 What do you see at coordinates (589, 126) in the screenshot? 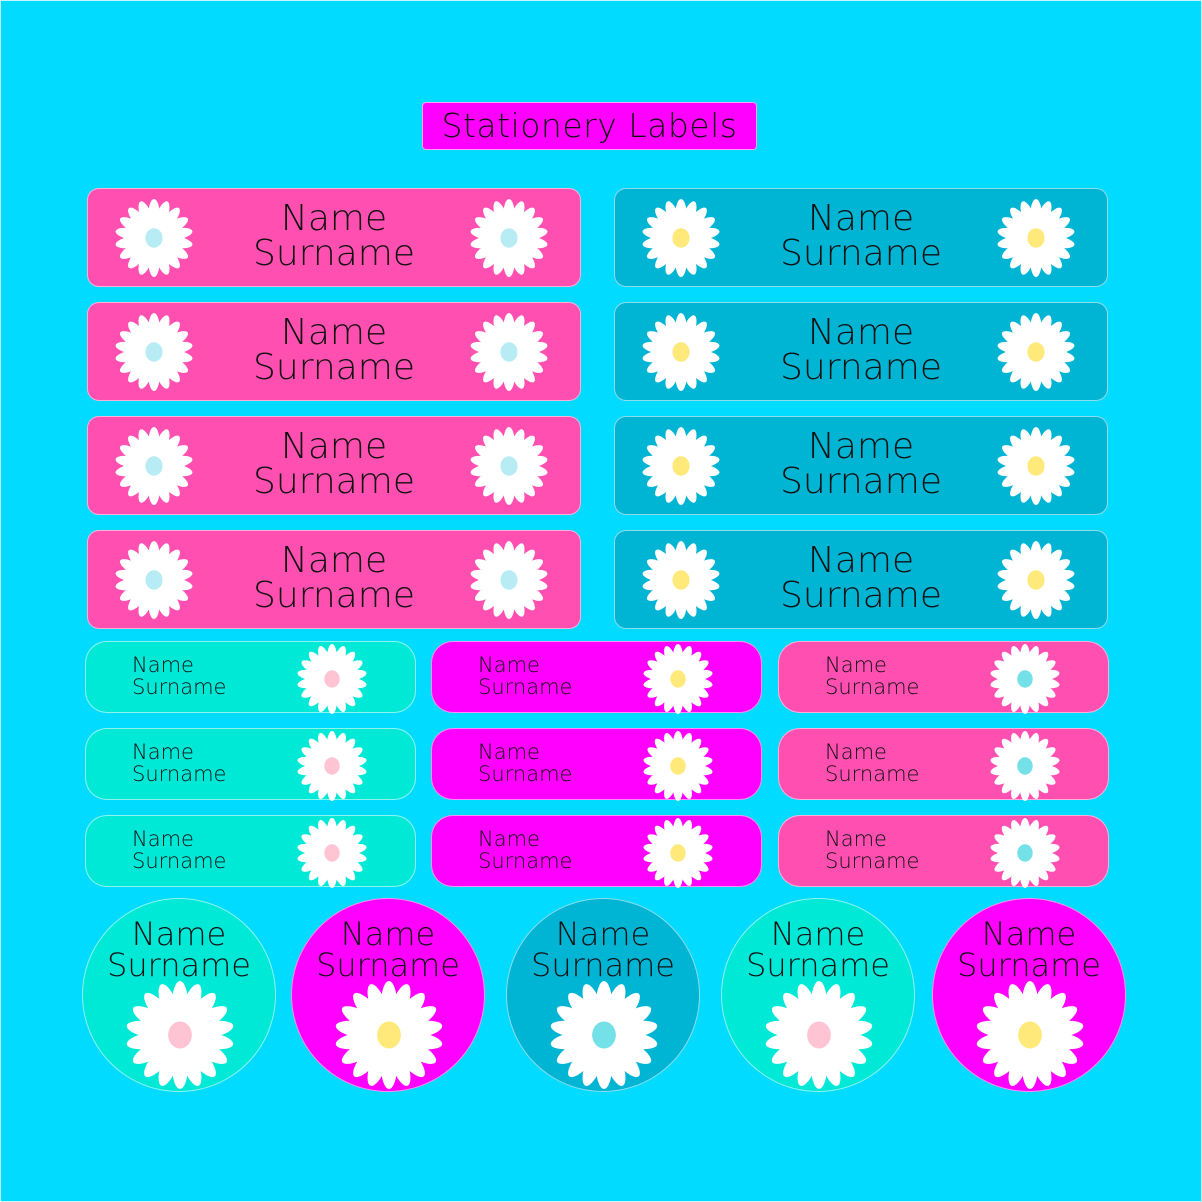
I see `page-title: Stationery Labels` at bounding box center [589, 126].